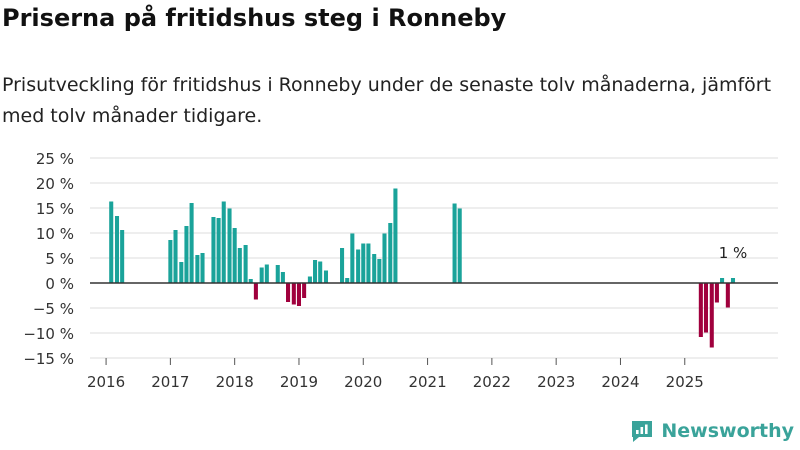  Describe the element at coordinates (55, 159) in the screenshot. I see `y-tick-label: 25 %` at that location.